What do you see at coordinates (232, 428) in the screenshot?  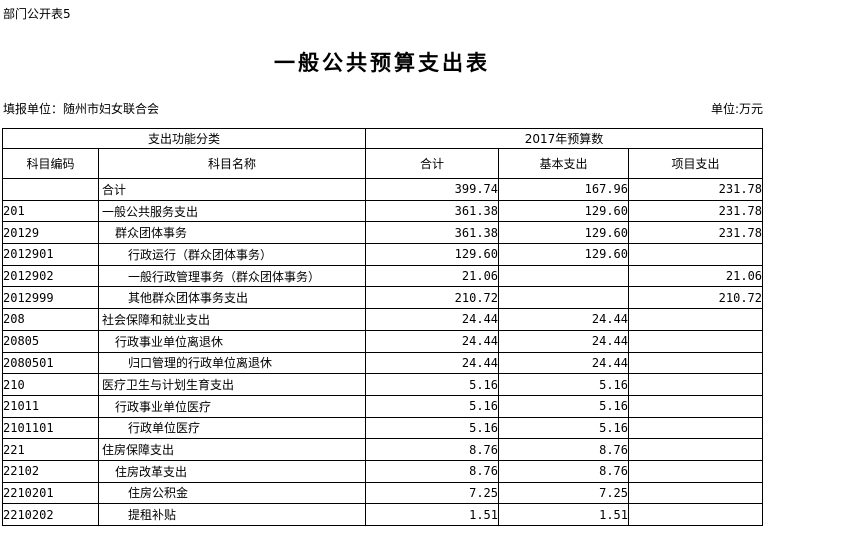 I see `subject-name-cell: 行政单位医疗` at bounding box center [232, 428].